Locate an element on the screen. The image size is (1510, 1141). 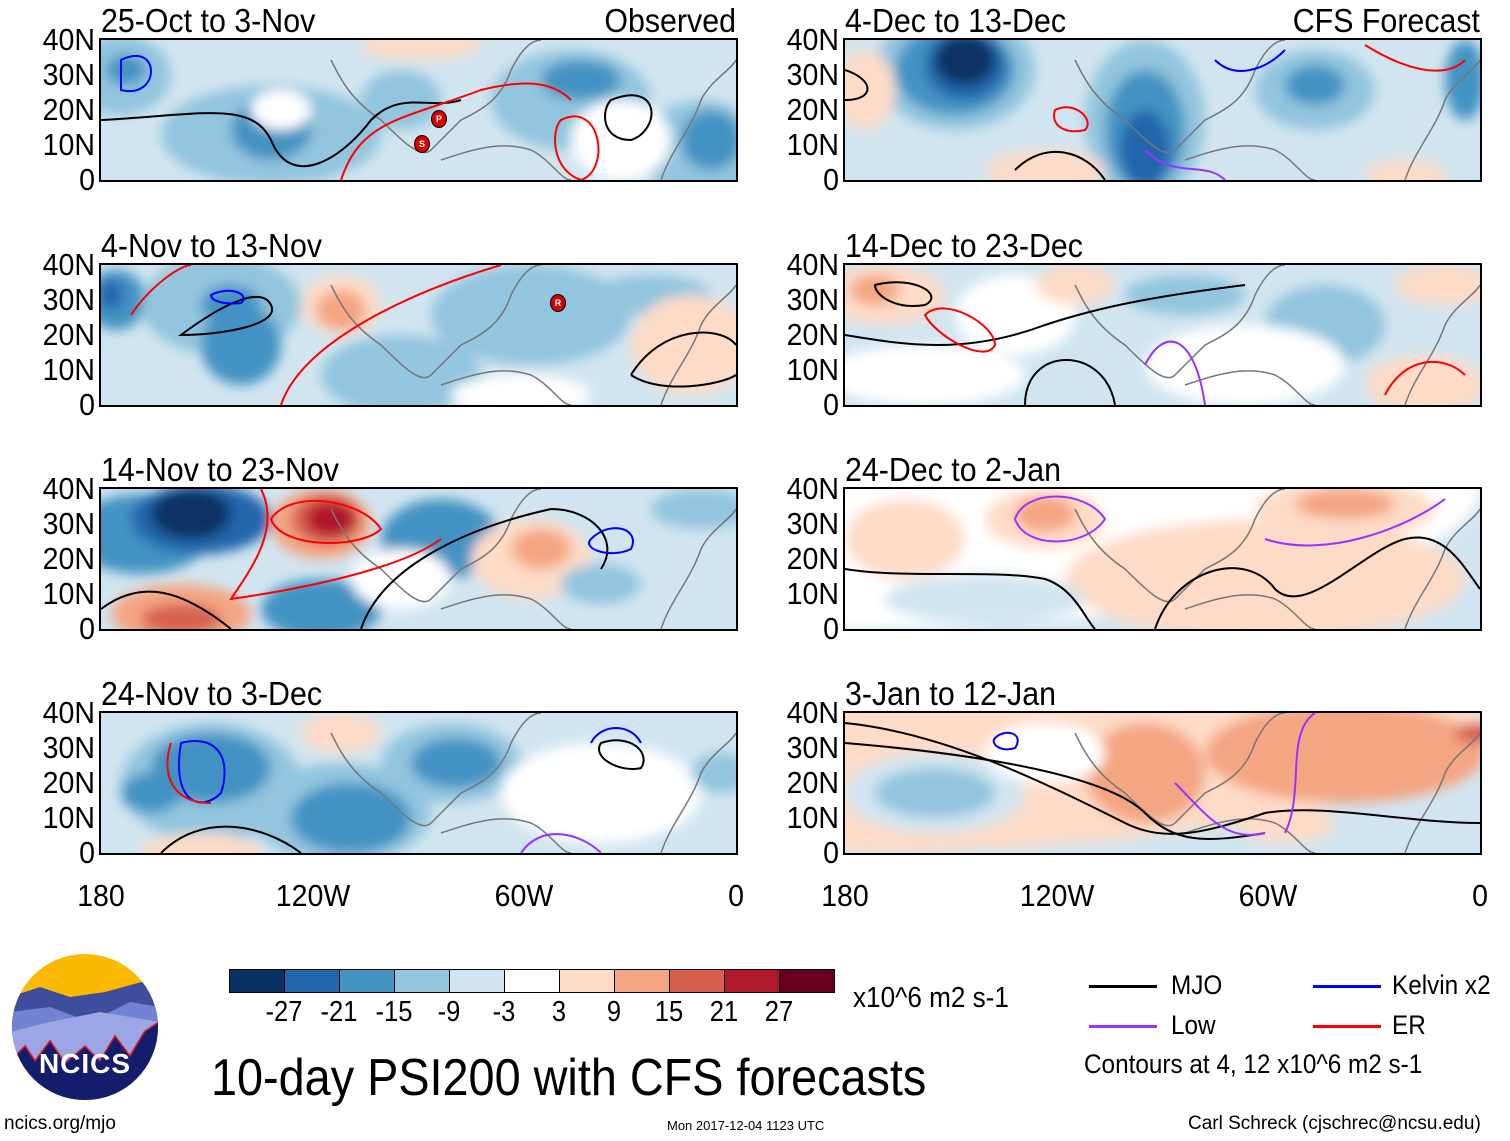
x-tick-label: 60W is located at coordinates (1268, 895).